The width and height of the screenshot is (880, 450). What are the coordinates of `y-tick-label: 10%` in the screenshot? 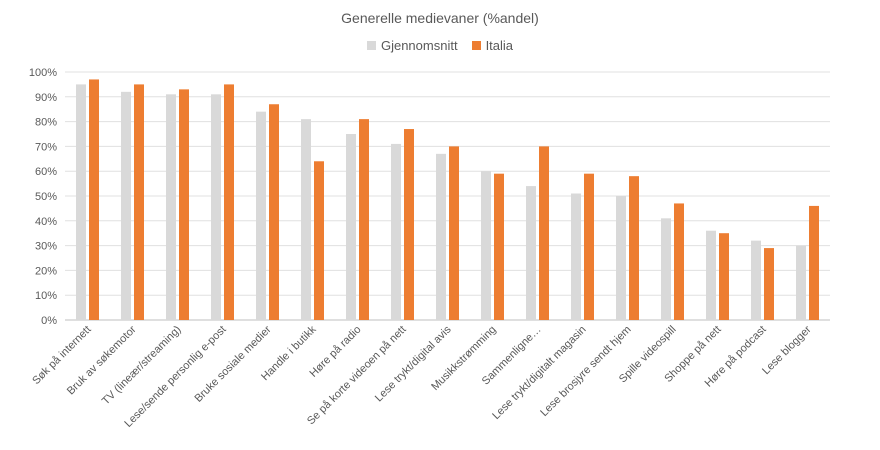 It's located at (46, 296).